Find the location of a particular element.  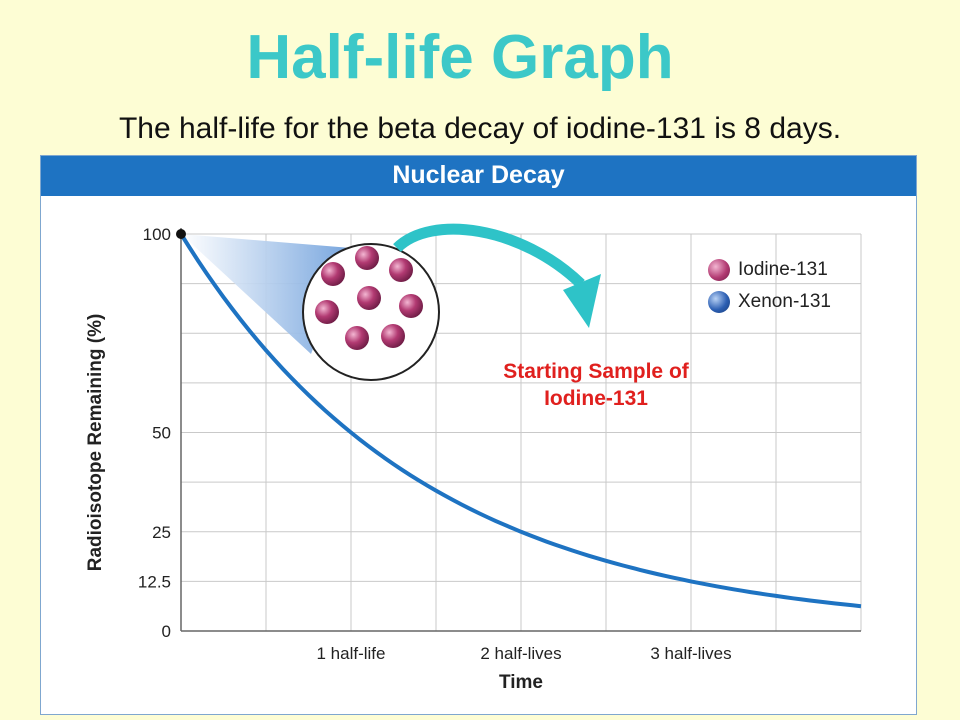

x-tick-label: 2 half-lives is located at coordinates (520, 653).